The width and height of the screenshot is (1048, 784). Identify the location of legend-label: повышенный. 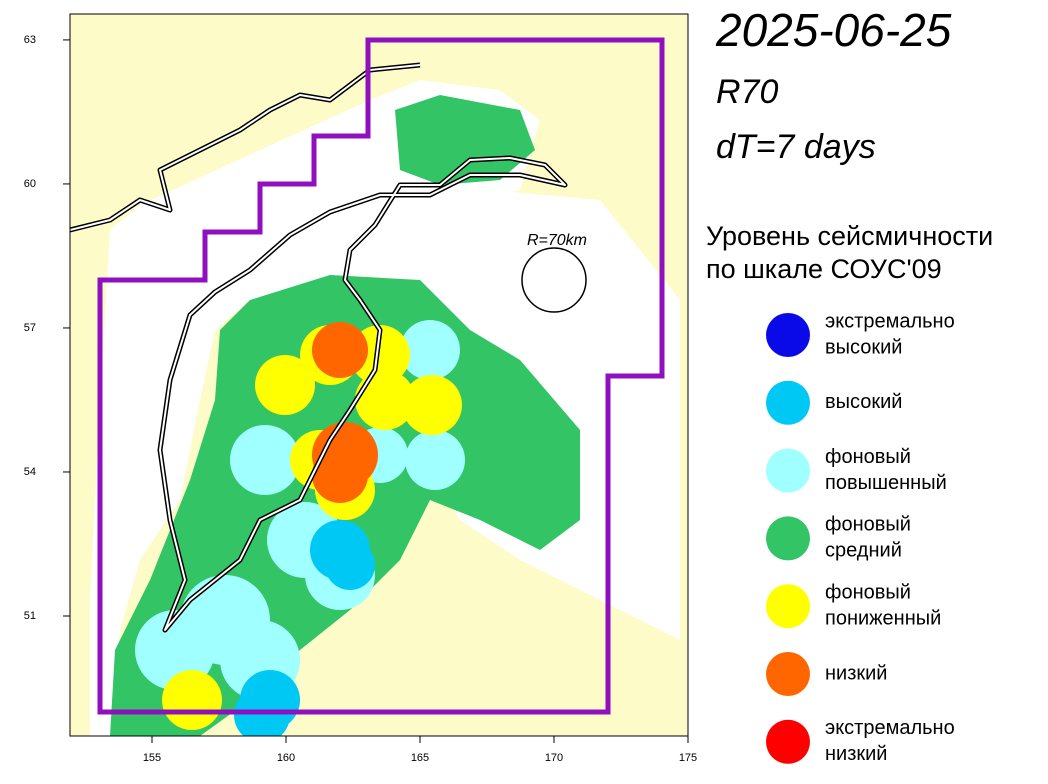
(886, 483).